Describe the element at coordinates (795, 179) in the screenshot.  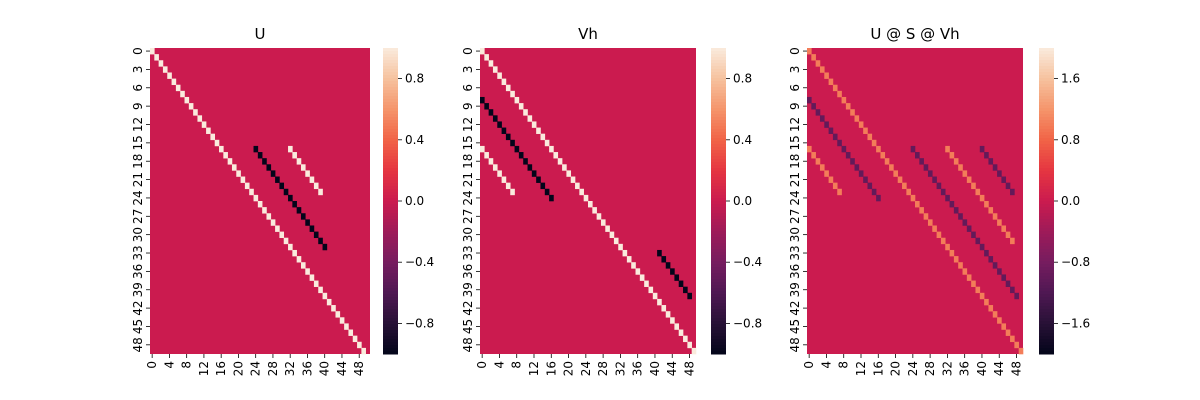
I see `y-tick-label: 21` at that location.